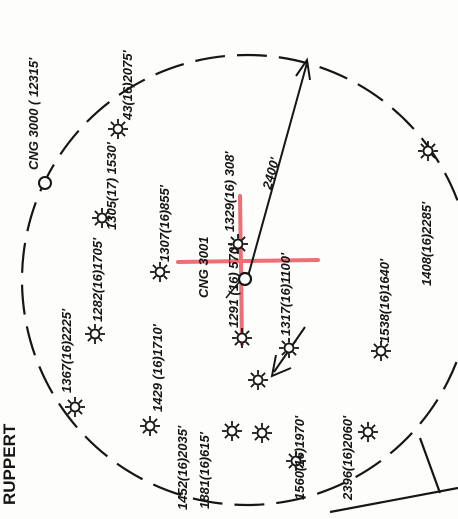 This screenshot has height=519, width=458. I want to click on center-well-marker, so click(245, 279).